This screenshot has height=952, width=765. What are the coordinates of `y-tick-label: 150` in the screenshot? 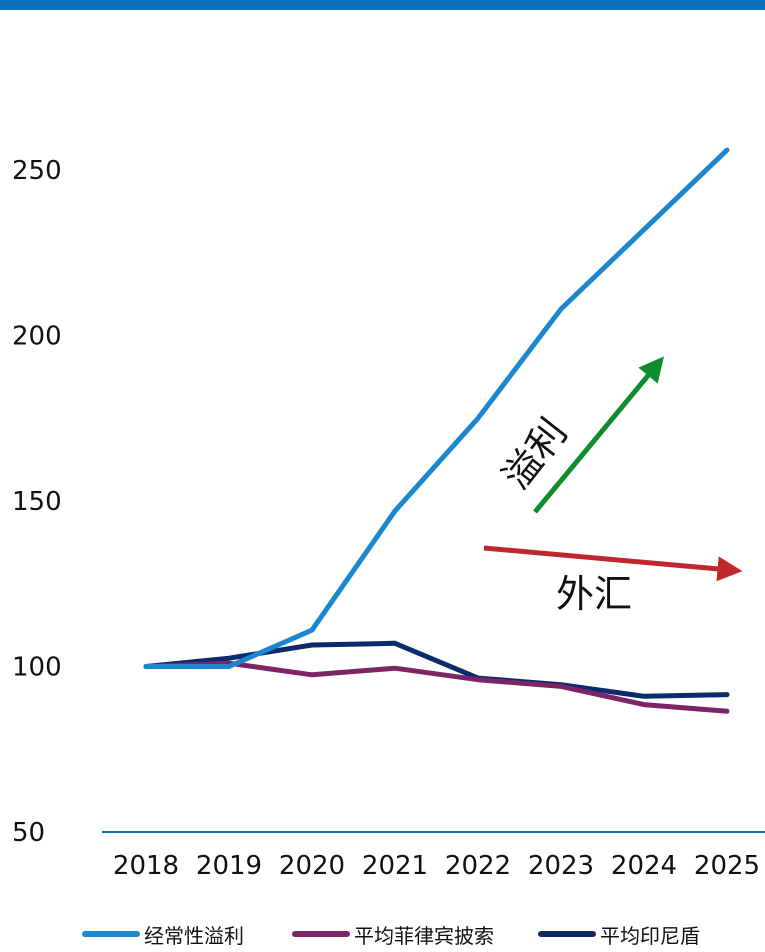 It's located at (37, 502).